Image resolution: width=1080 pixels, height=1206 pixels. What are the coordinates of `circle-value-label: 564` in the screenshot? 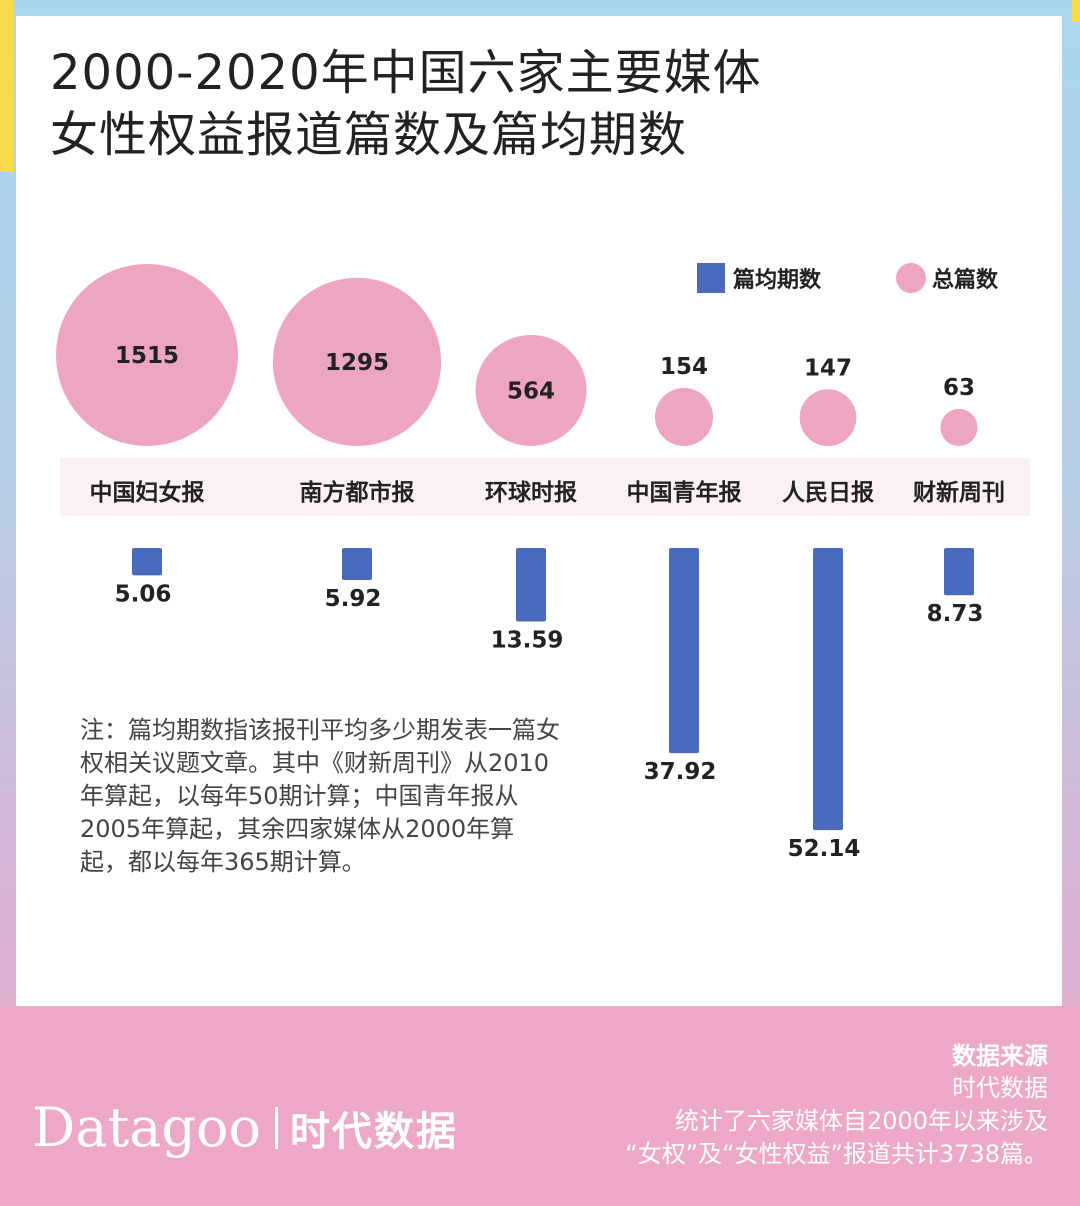 It's located at (531, 391).